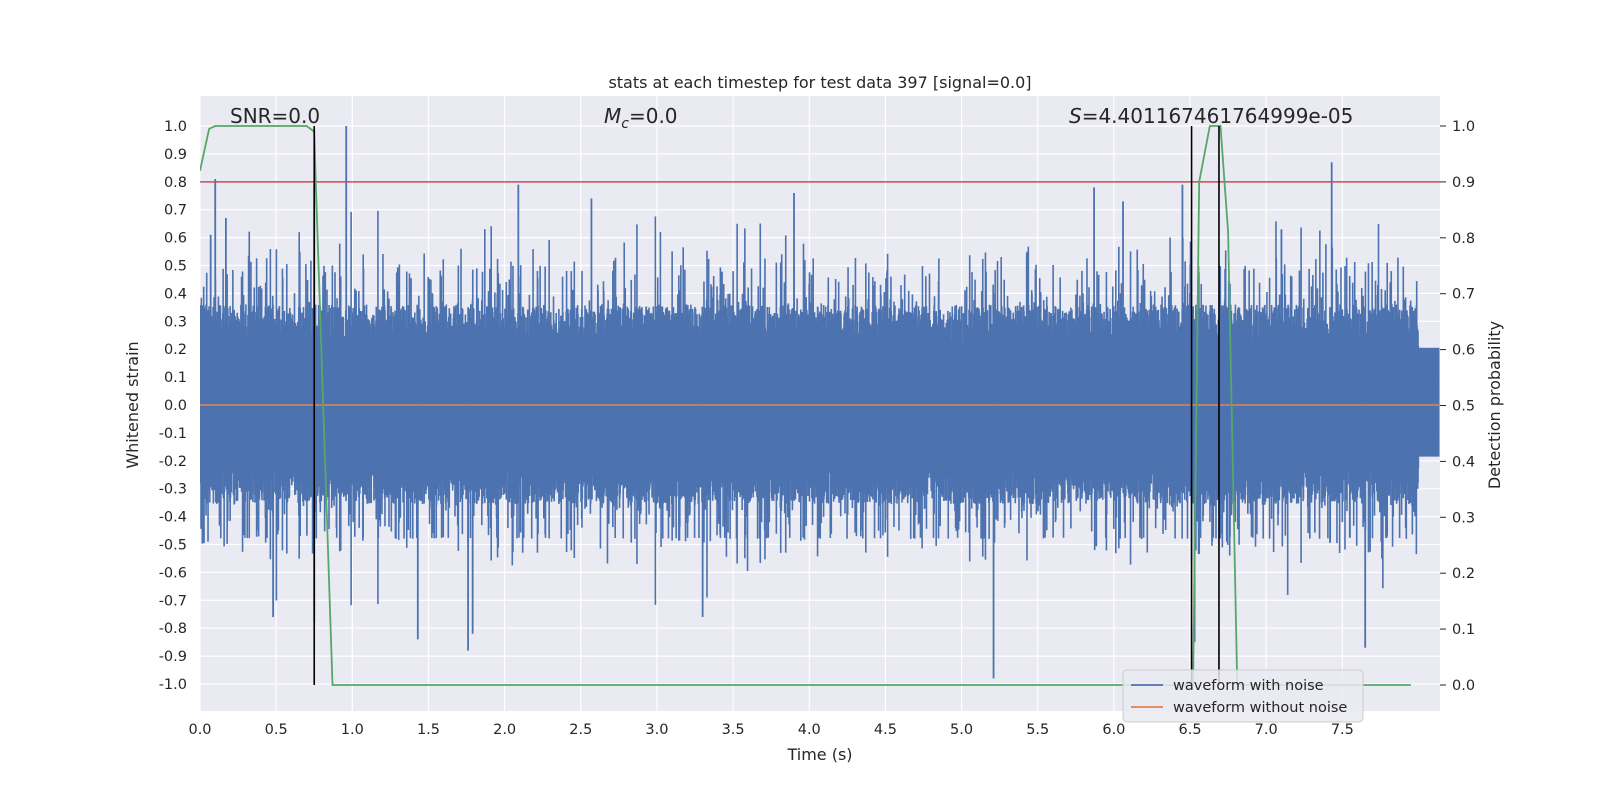 This screenshot has width=1600, height=800. What do you see at coordinates (820, 402) in the screenshot?
I see `noisy-waveform-core` at bounding box center [820, 402].